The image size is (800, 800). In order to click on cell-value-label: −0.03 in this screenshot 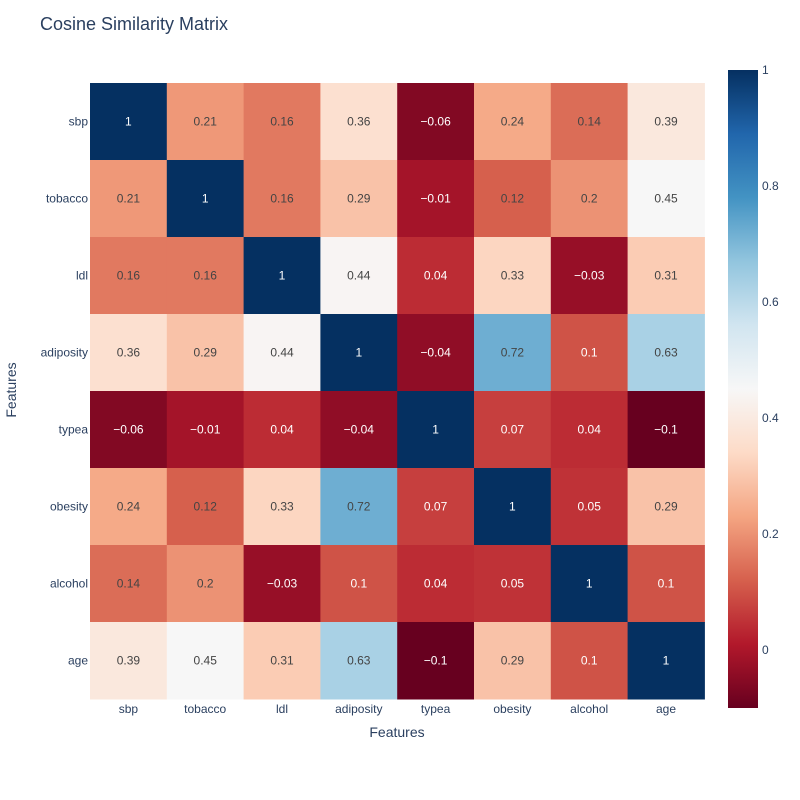, I will do `click(282, 584)`.